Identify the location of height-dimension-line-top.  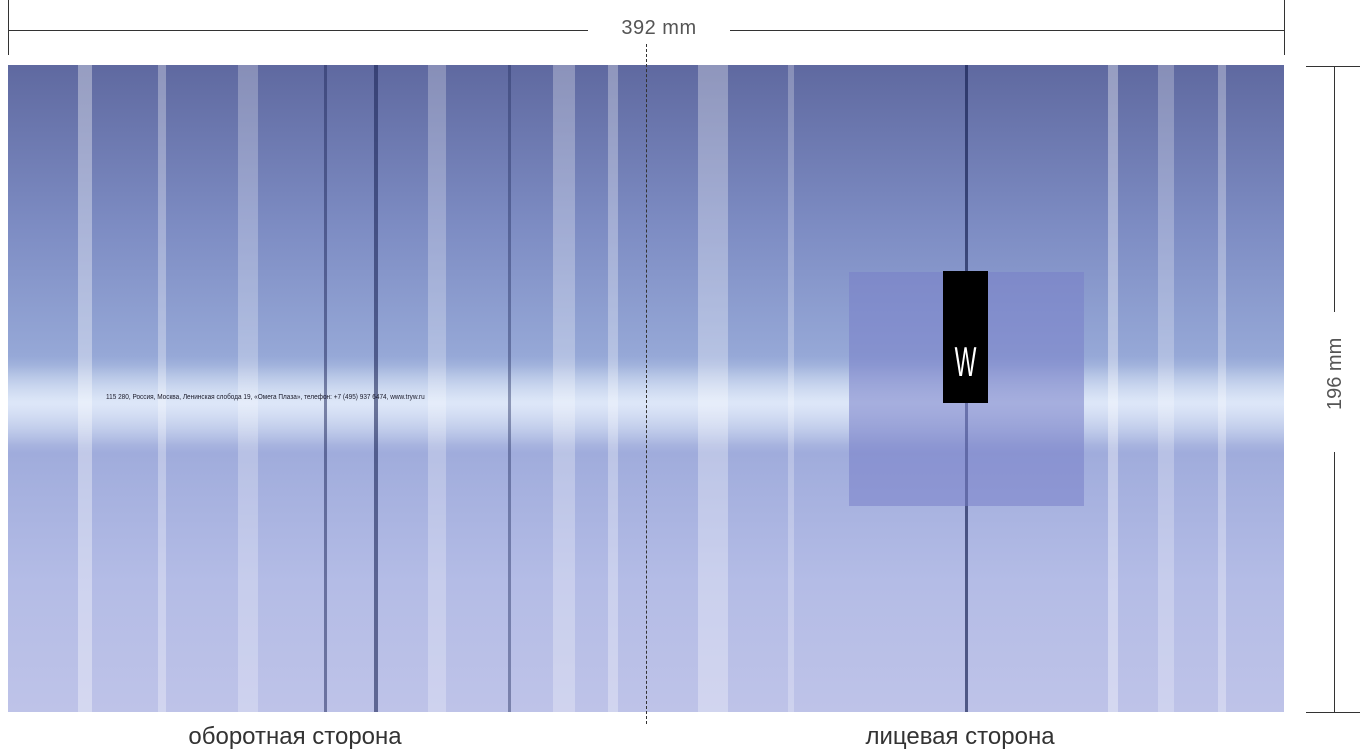
(1334, 189).